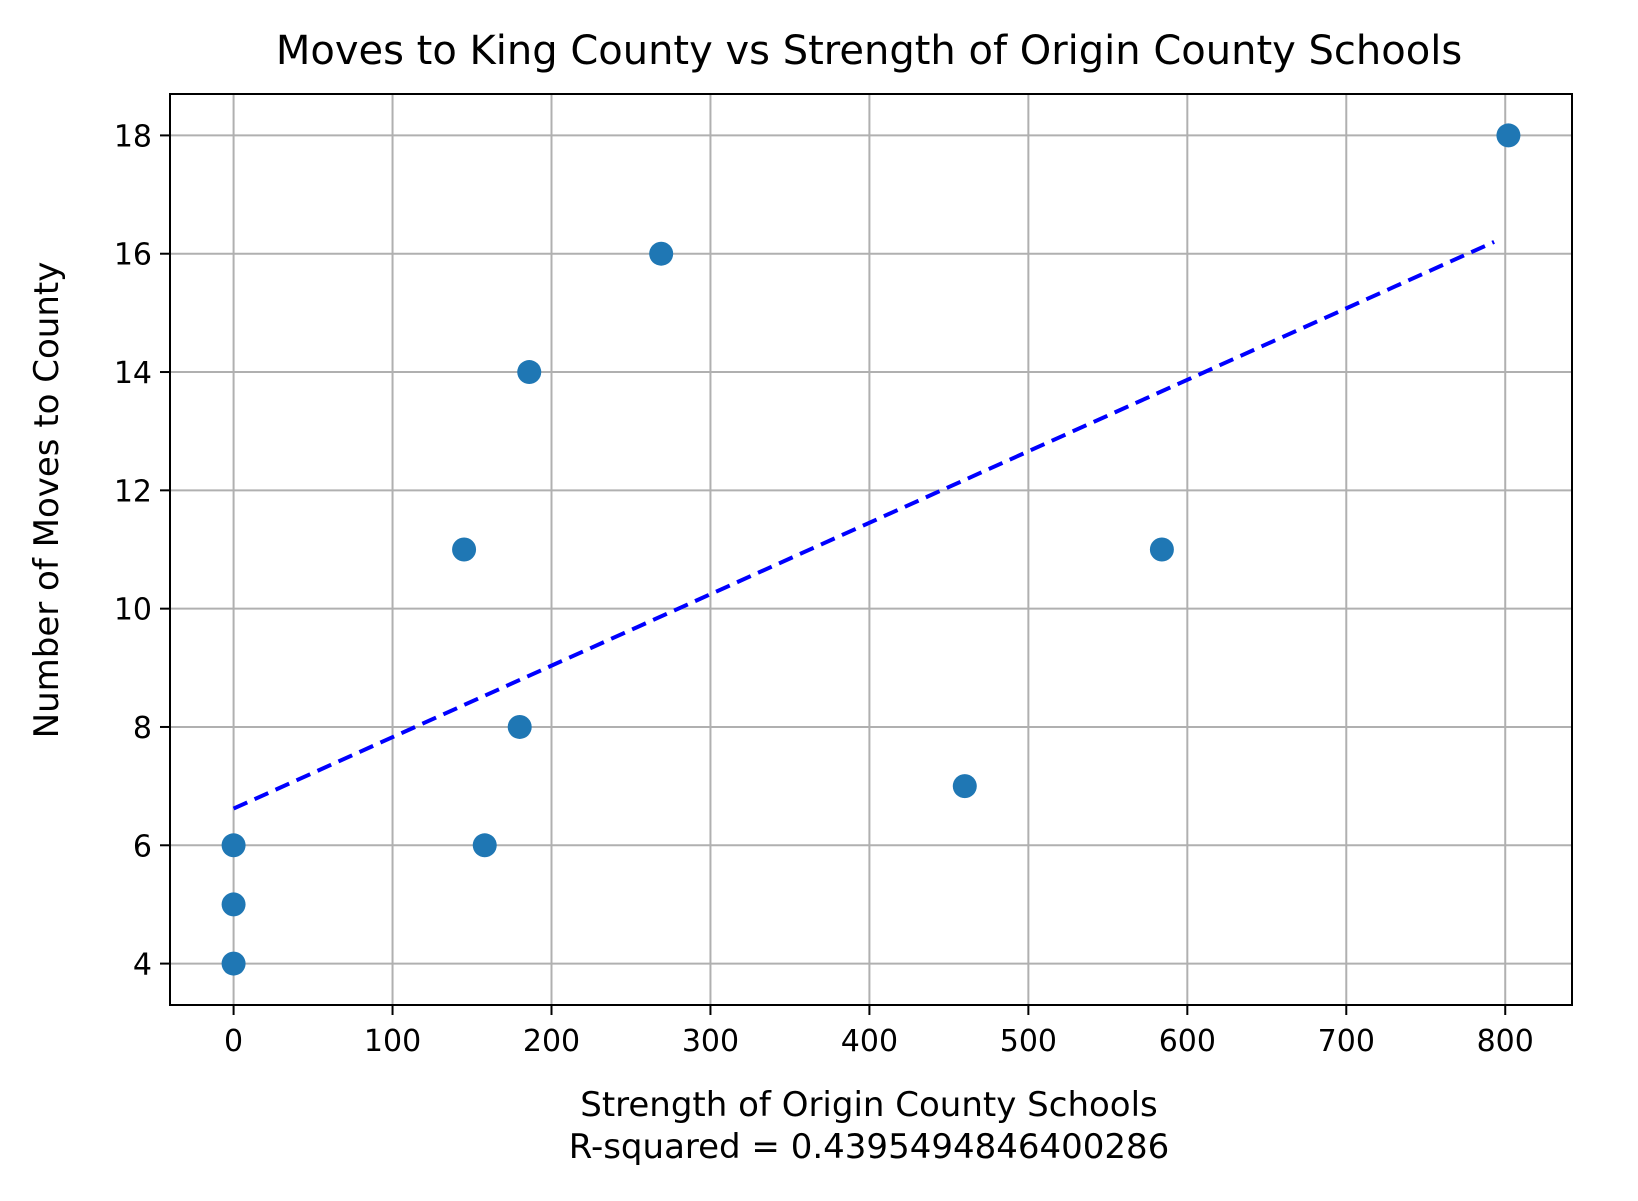 This screenshot has width=1638, height=1201. What do you see at coordinates (133, 136) in the screenshot?
I see `y-tick-label: 18` at bounding box center [133, 136].